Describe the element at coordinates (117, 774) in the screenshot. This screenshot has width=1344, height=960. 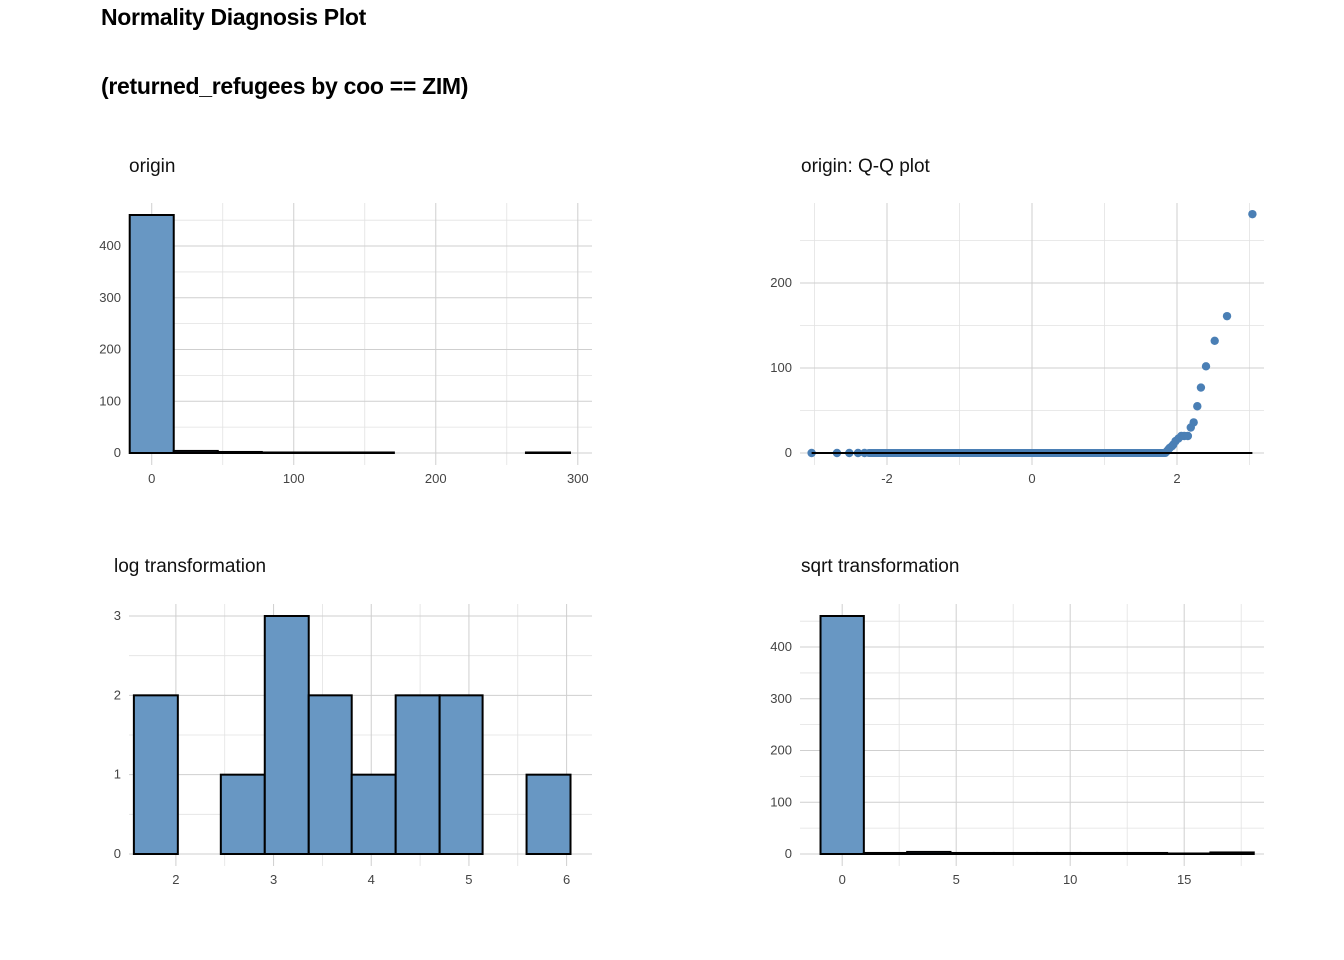
I see `y-tick-label: 1` at that location.